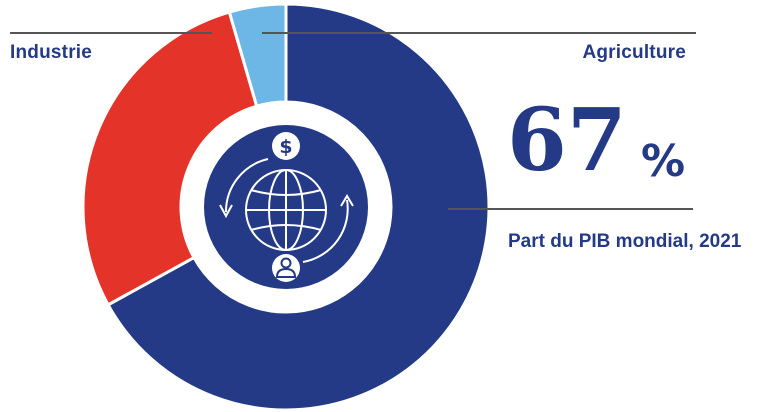  I want to click on center-emblem: $, so click(286, 207).